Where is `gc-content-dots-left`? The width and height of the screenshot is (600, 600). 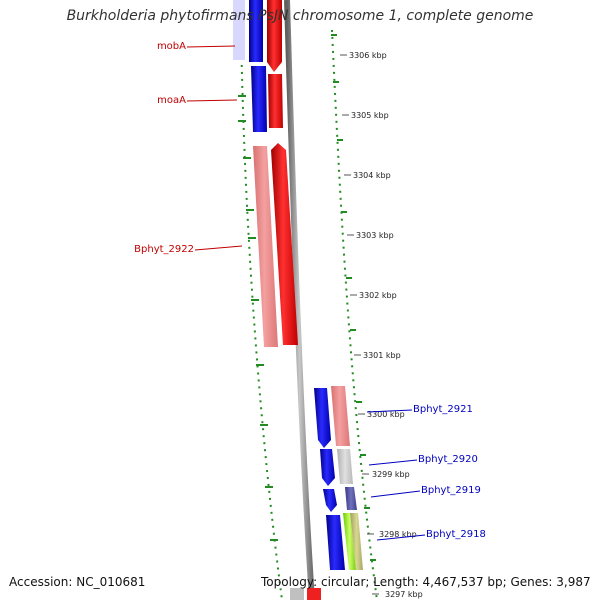
gc-content-dots-left is located at coordinates (261, 314).